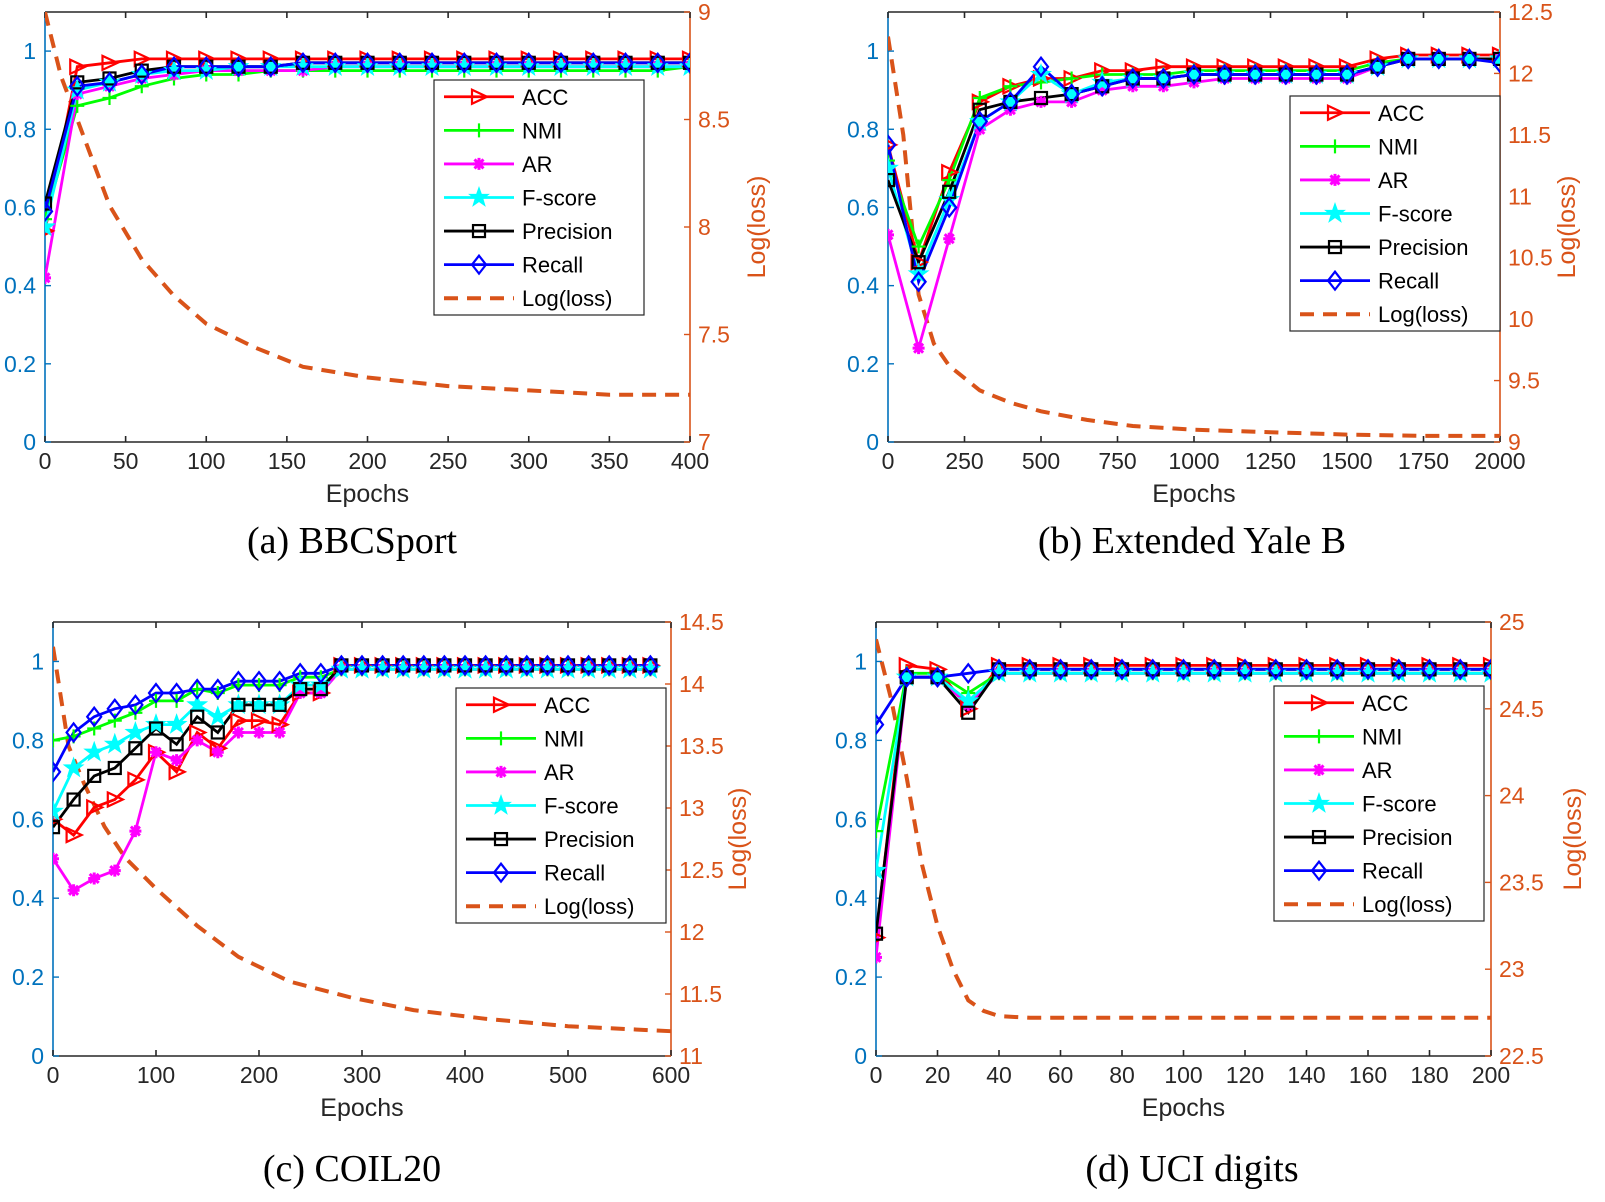 This screenshot has width=1605, height=1202. What do you see at coordinates (1429, 1075) in the screenshot?
I see `x-tick-label: 180` at bounding box center [1429, 1075].